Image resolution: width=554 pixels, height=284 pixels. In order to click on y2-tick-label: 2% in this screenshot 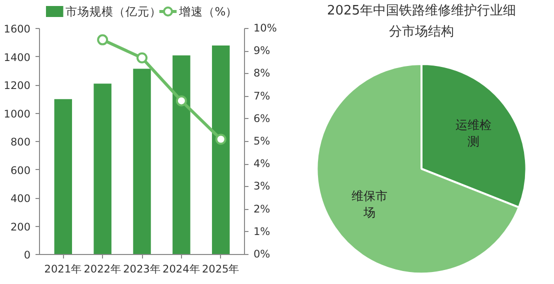, I will do `click(262, 209)`.